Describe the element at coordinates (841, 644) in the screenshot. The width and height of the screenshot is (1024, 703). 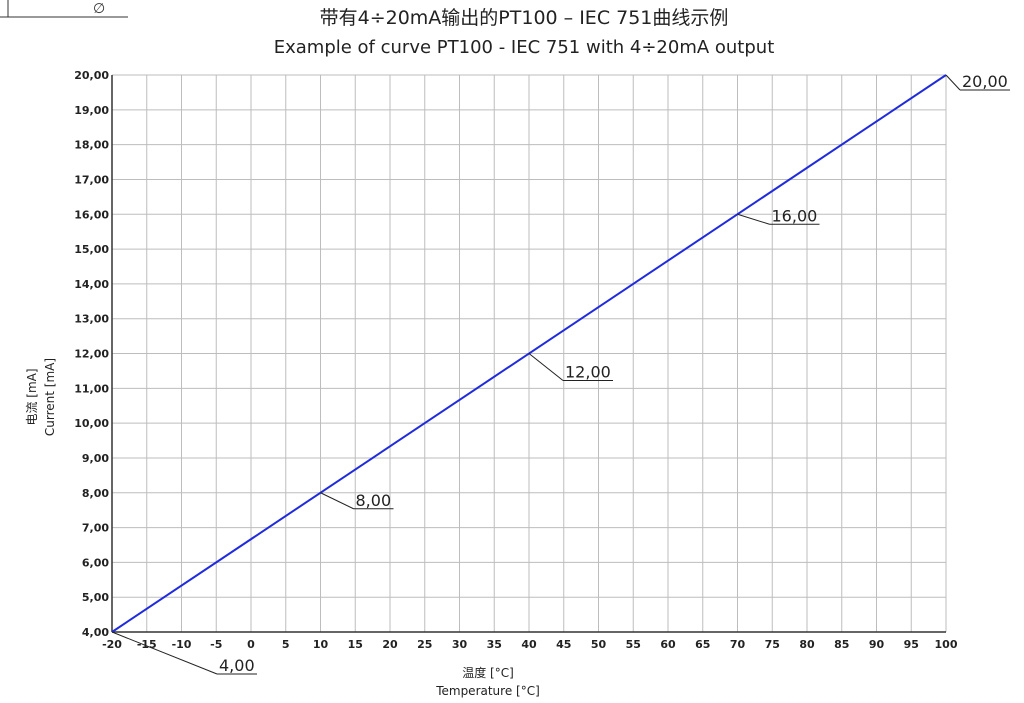
I see `x-tick-label: 85` at that location.